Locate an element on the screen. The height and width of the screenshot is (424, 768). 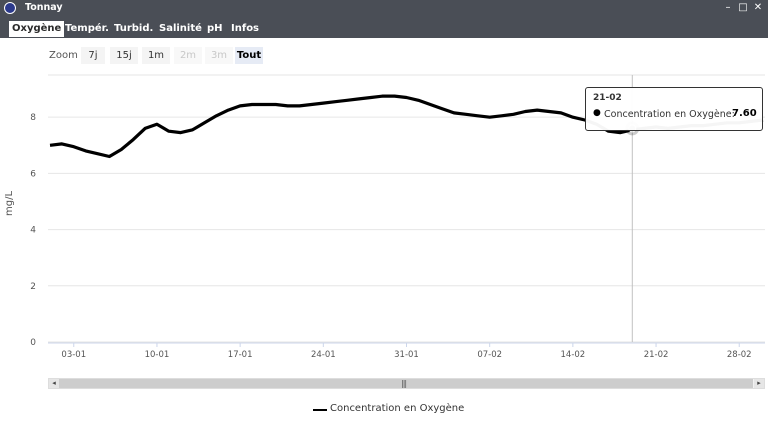
data-tooltip: 21-02 ● Concentration en Oxygène: 7.60 is located at coordinates (674, 109).